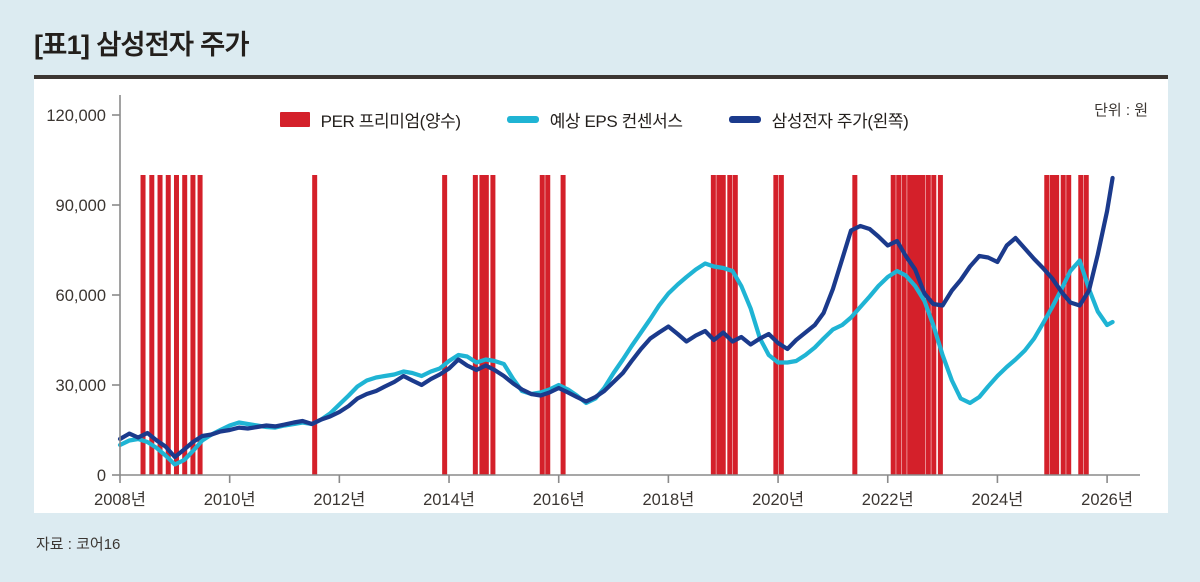 The image size is (1200, 582). Describe the element at coordinates (668, 499) in the screenshot. I see `x-tick-label: 2018년` at that location.